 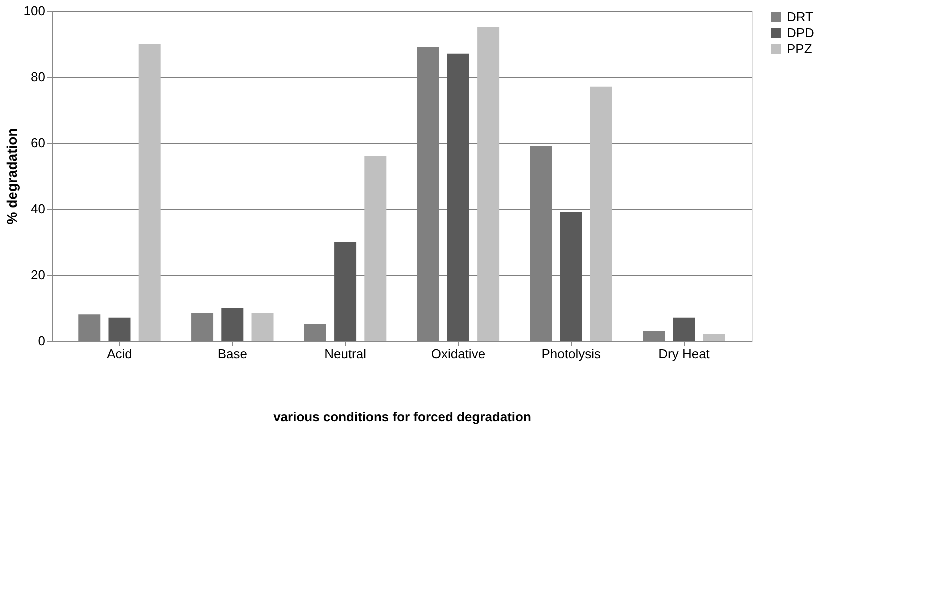 I want to click on legend-label: DPD, so click(x=800, y=33).